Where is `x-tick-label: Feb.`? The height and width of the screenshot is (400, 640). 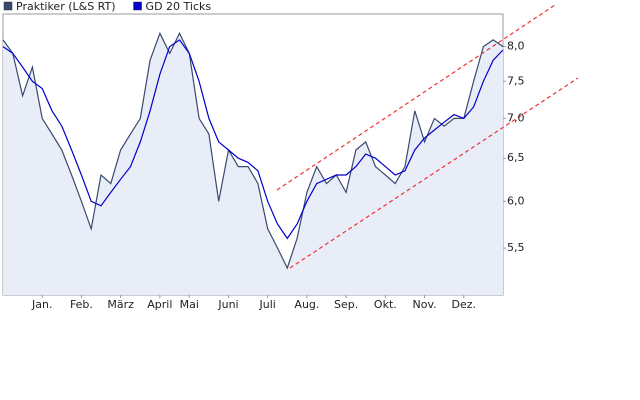 x-tick-label: Feb. is located at coordinates (81, 304).